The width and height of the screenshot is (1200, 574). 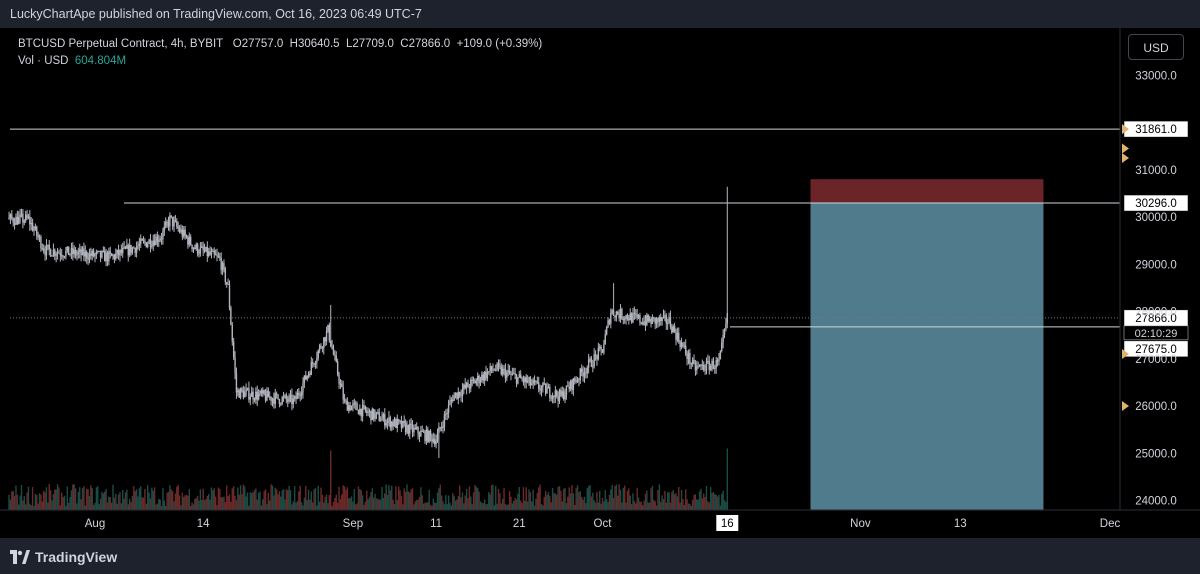 What do you see at coordinates (1156, 218) in the screenshot?
I see `y-tick-label: 30000.0` at bounding box center [1156, 218].